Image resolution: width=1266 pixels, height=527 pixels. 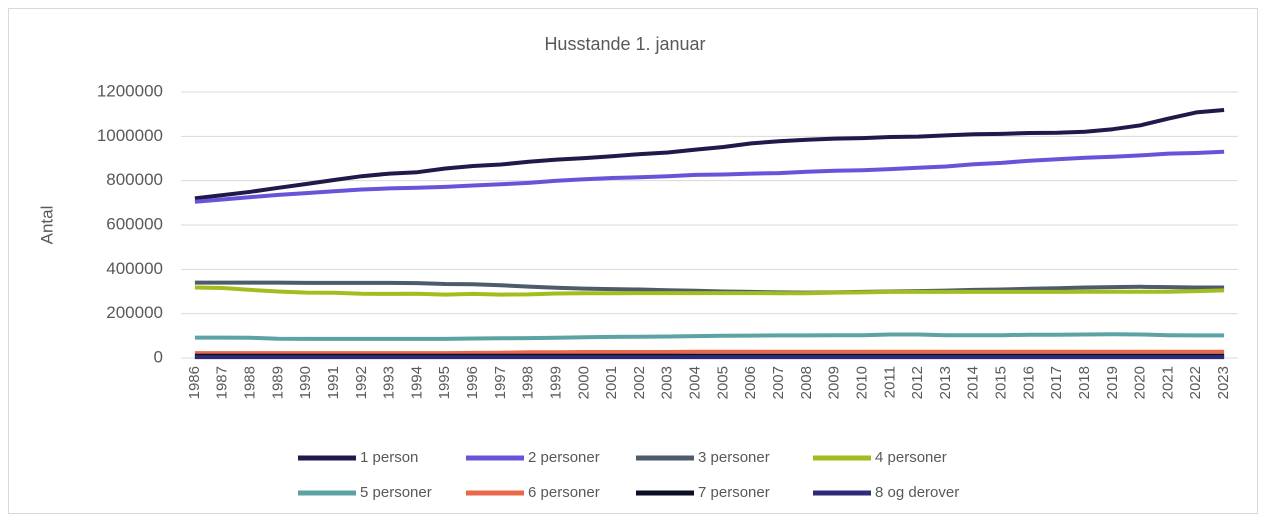 I want to click on legend-label: 4 personer, so click(x=911, y=457).